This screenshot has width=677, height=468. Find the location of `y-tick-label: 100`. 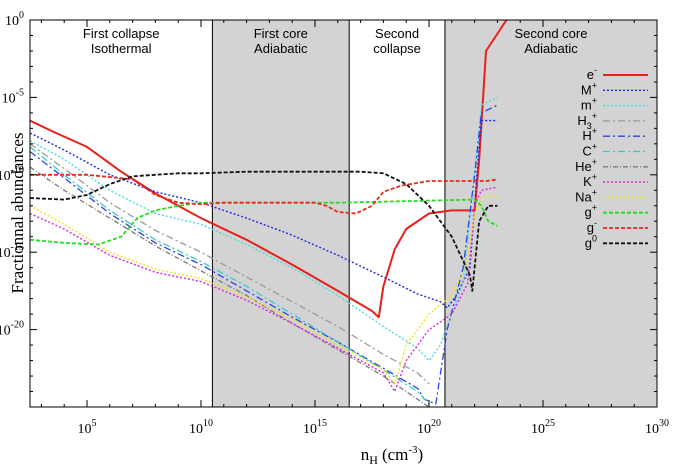

y-tick-label: 100 is located at coordinates (14, 19).